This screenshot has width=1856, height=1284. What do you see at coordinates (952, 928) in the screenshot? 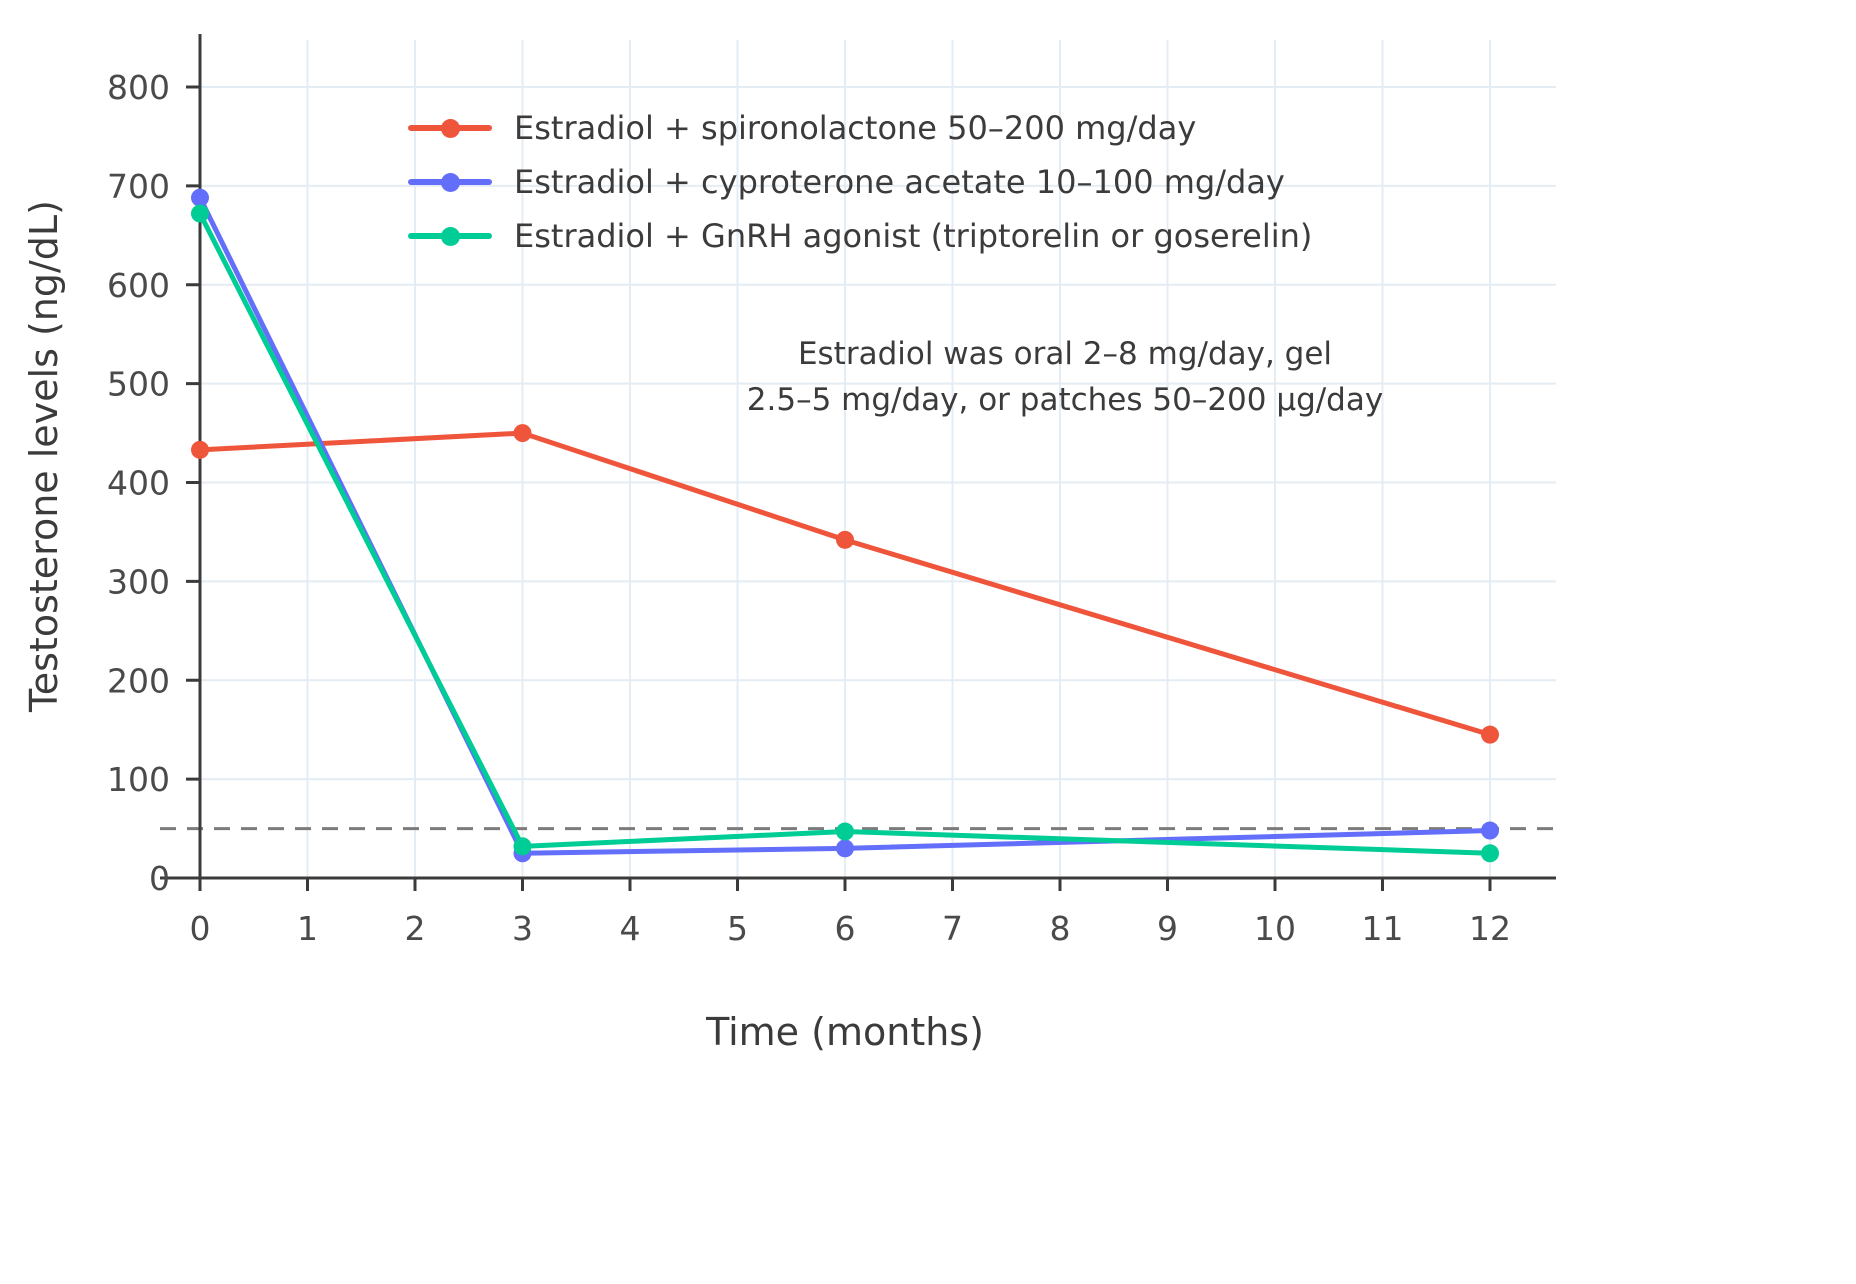
I see `x-tick-label: 7` at bounding box center [952, 928].